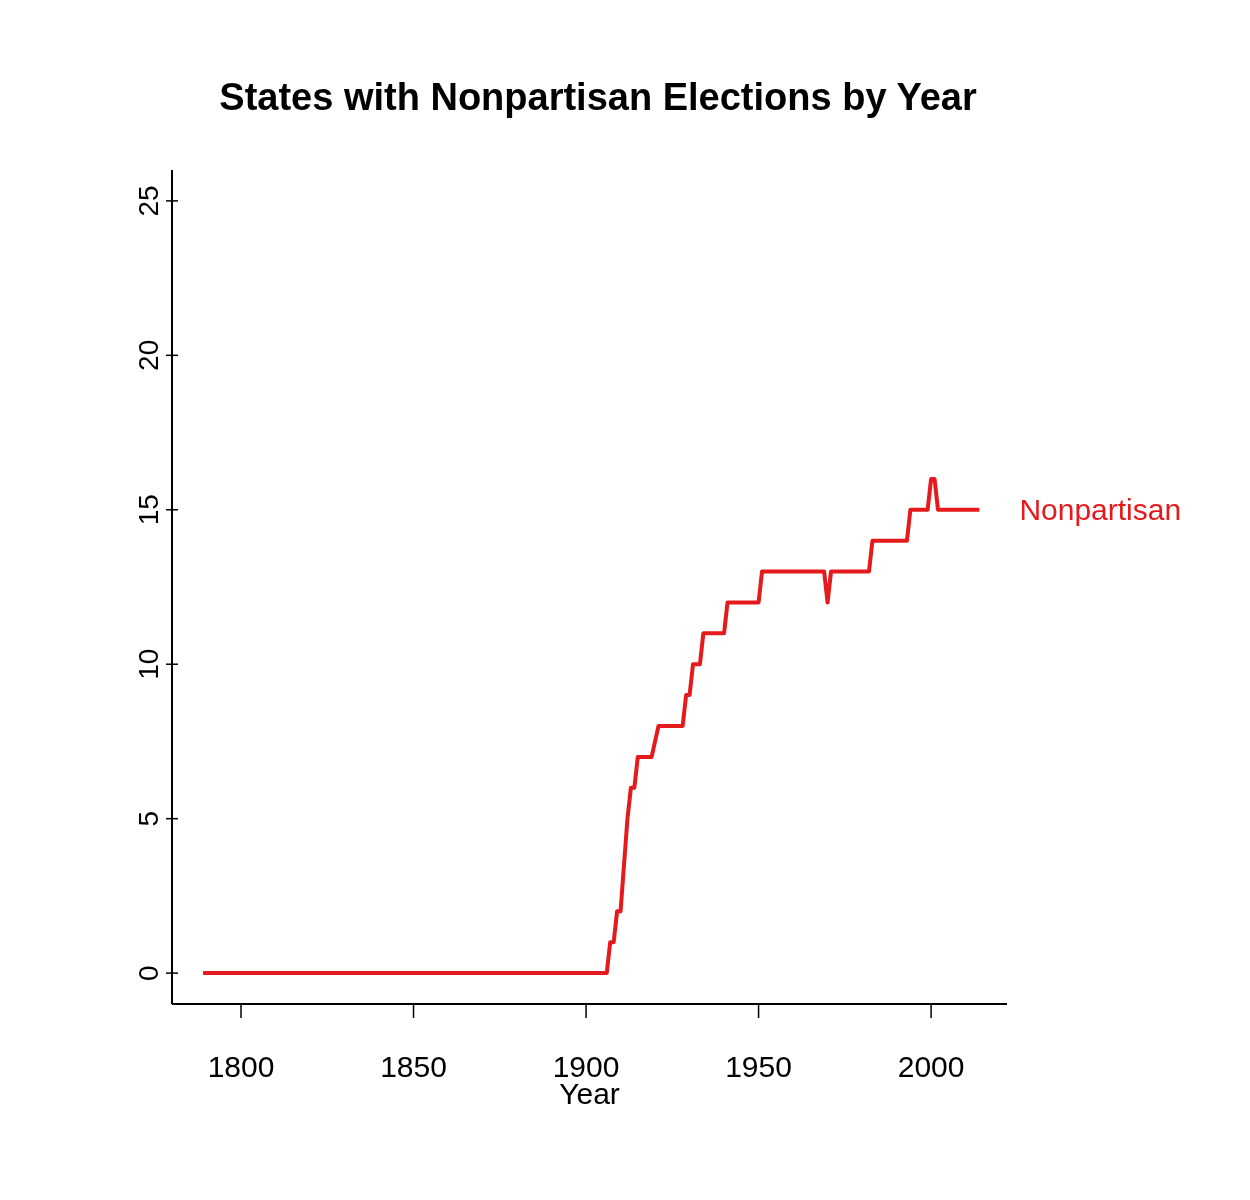  What do you see at coordinates (931, 1067) in the screenshot?
I see `x-tick-label: 2000` at bounding box center [931, 1067].